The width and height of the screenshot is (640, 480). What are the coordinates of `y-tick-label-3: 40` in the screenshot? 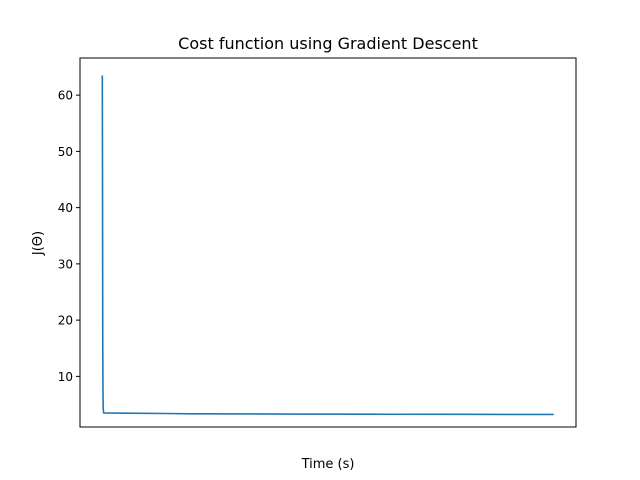 It's located at (65, 208).